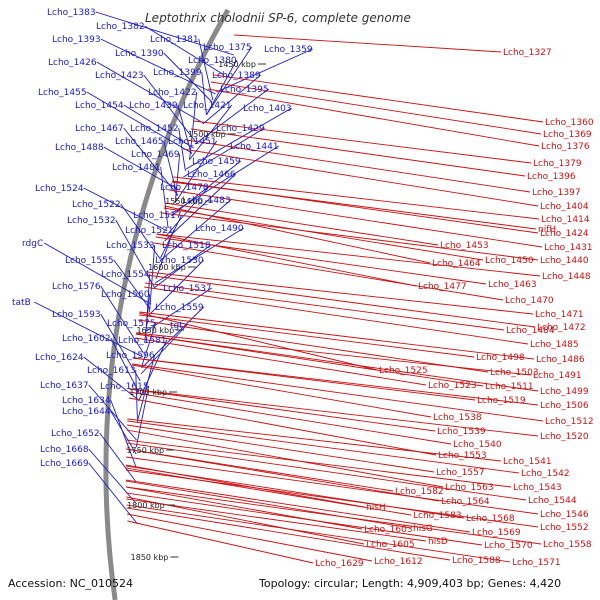 The height and width of the screenshot is (600, 600). I want to click on kbp-mark-label: 1450 kbp, so click(237, 64).